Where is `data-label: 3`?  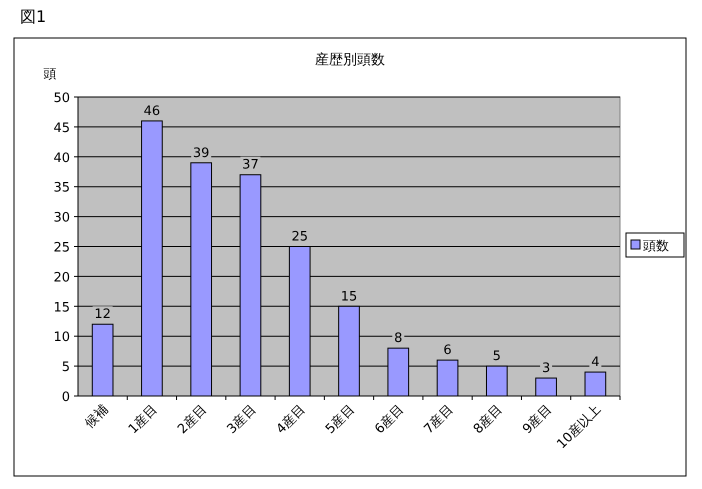
data-label: 3 is located at coordinates (546, 368).